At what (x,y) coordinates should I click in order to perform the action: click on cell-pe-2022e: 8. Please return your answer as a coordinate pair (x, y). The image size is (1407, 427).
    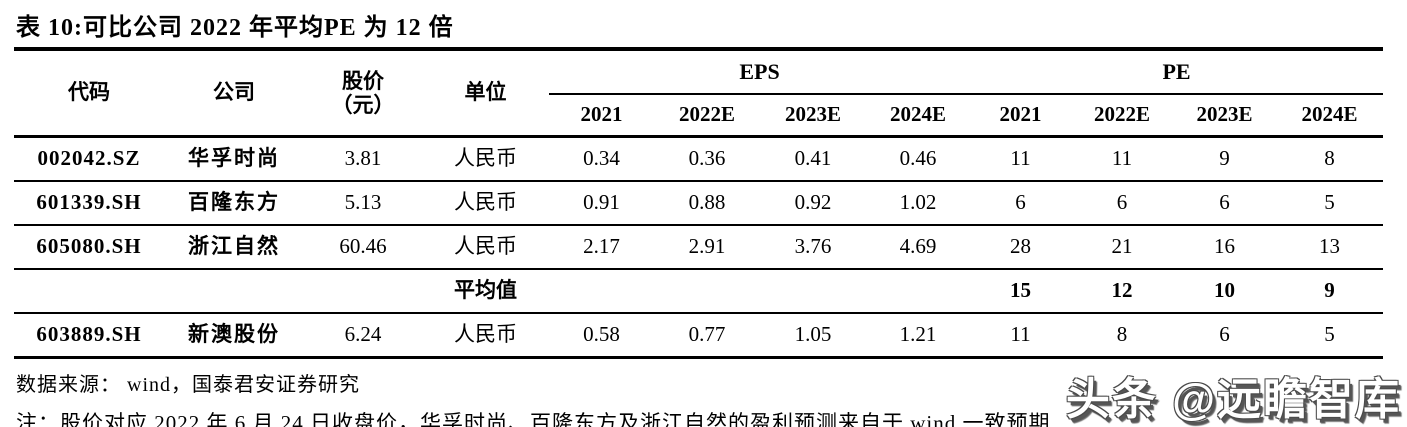
    Looking at the image, I should click on (1122, 336).